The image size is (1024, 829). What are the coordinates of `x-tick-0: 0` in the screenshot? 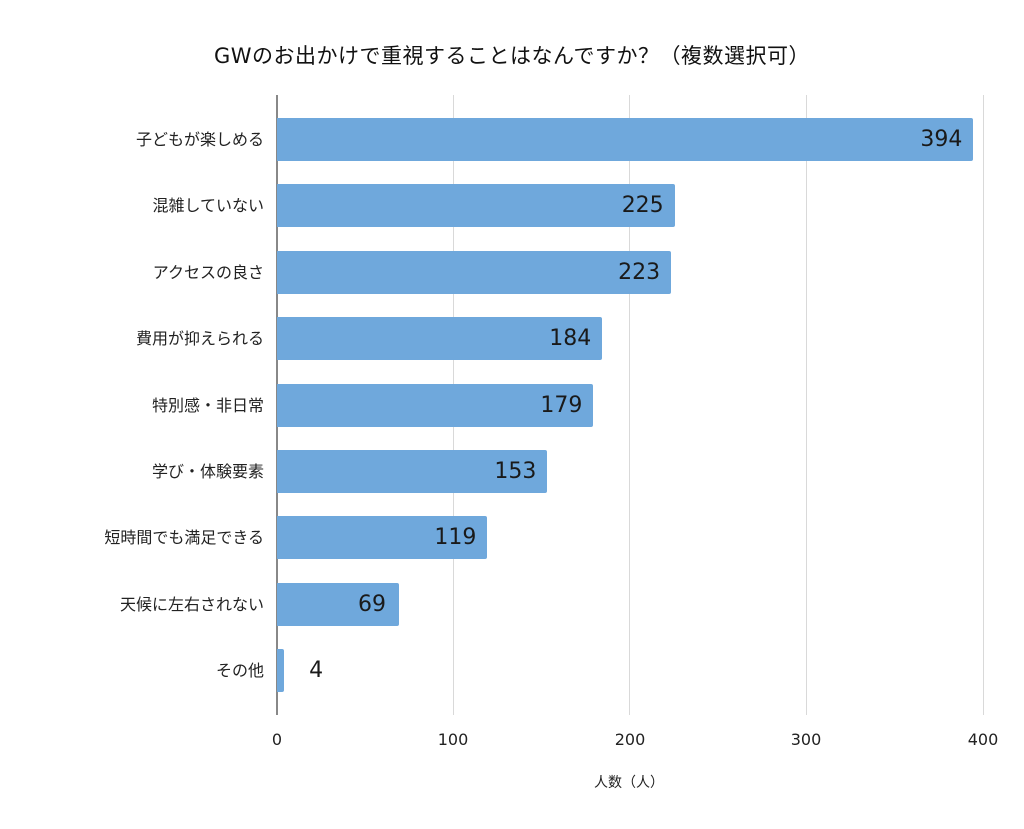 It's located at (277, 739).